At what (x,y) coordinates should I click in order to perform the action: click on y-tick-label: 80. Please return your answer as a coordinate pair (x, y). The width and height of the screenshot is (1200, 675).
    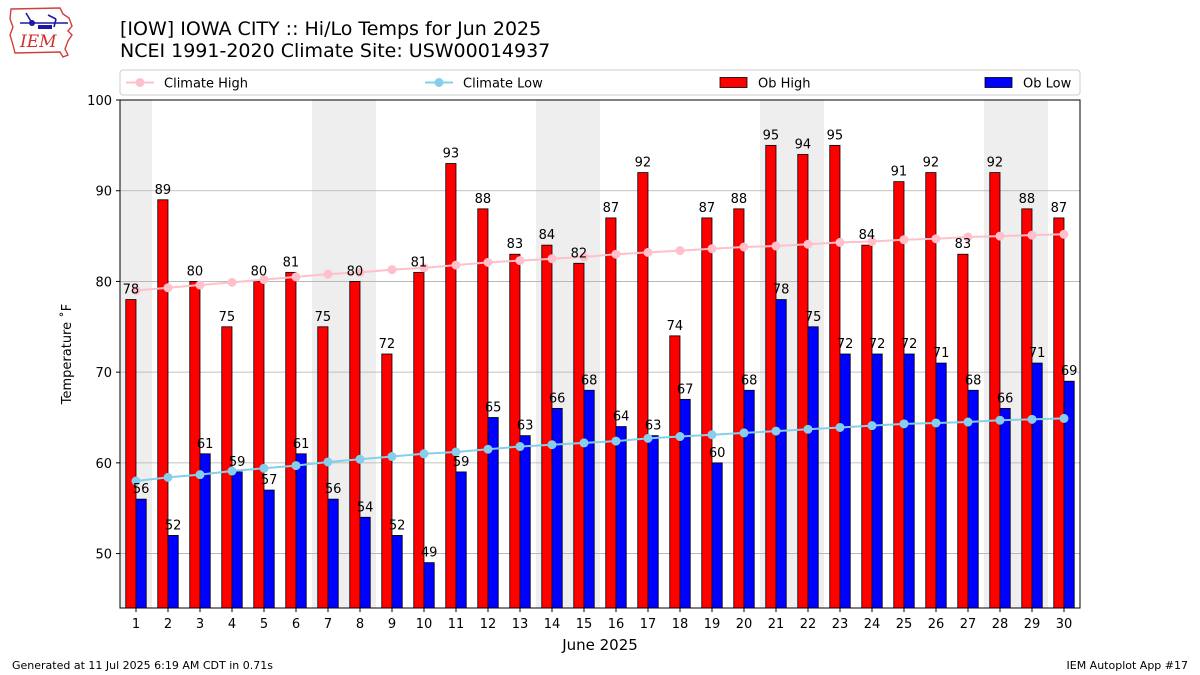
    Looking at the image, I should click on (103, 282).